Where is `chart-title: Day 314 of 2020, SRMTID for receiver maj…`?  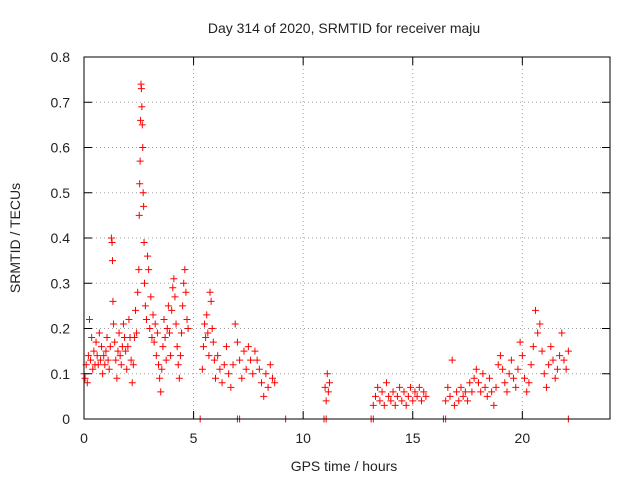
chart-title: Day 314 of 2020, SRMTID for receiver maj… is located at coordinates (344, 28).